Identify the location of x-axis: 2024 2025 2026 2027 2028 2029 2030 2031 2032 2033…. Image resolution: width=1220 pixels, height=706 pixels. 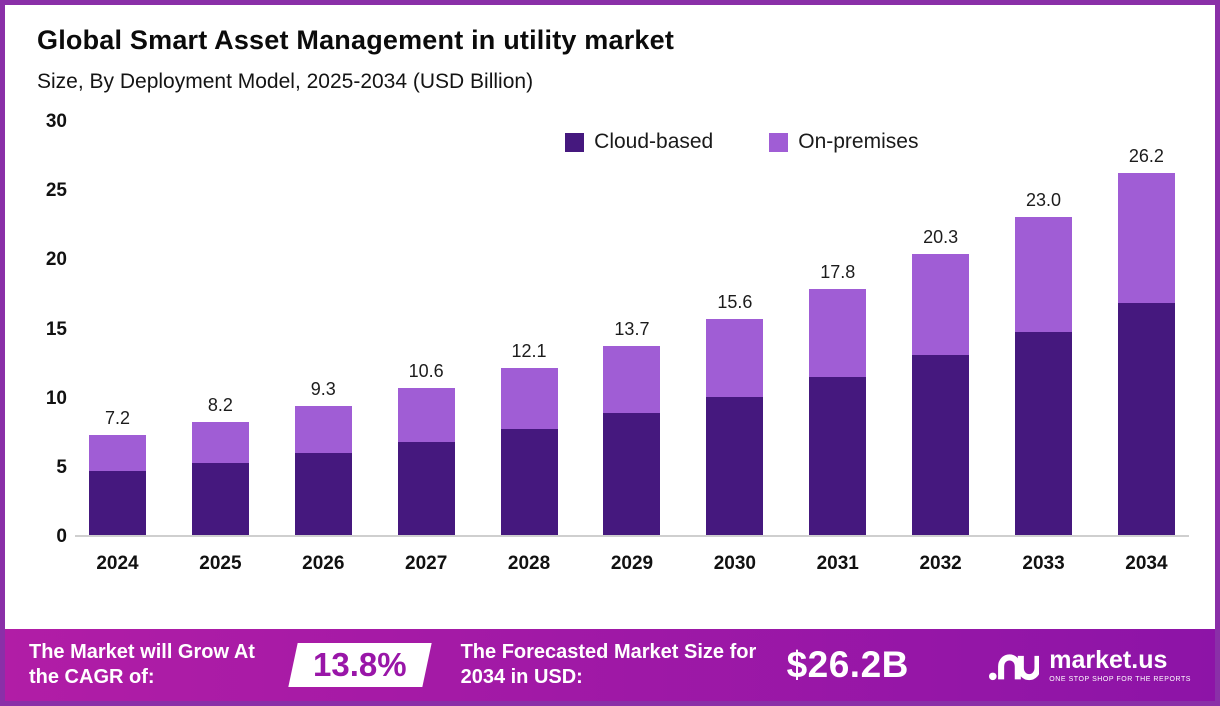
(632, 564).